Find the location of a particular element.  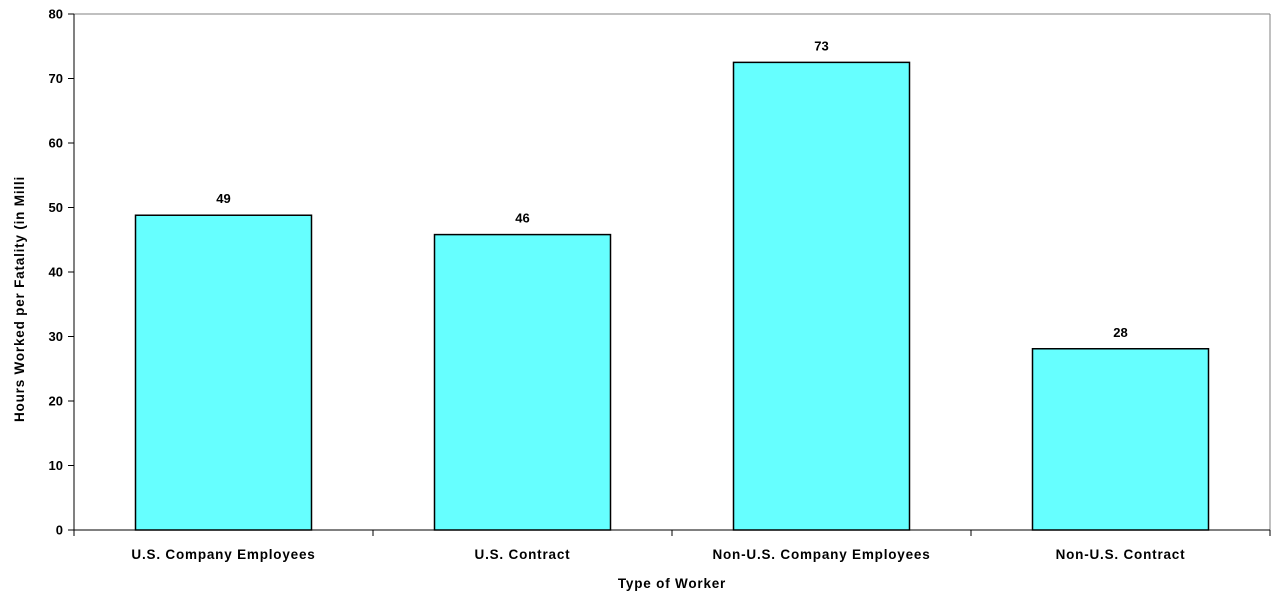

y-axis-title: Hours Worked per Fatality (in Milli is located at coordinates (19, 299).